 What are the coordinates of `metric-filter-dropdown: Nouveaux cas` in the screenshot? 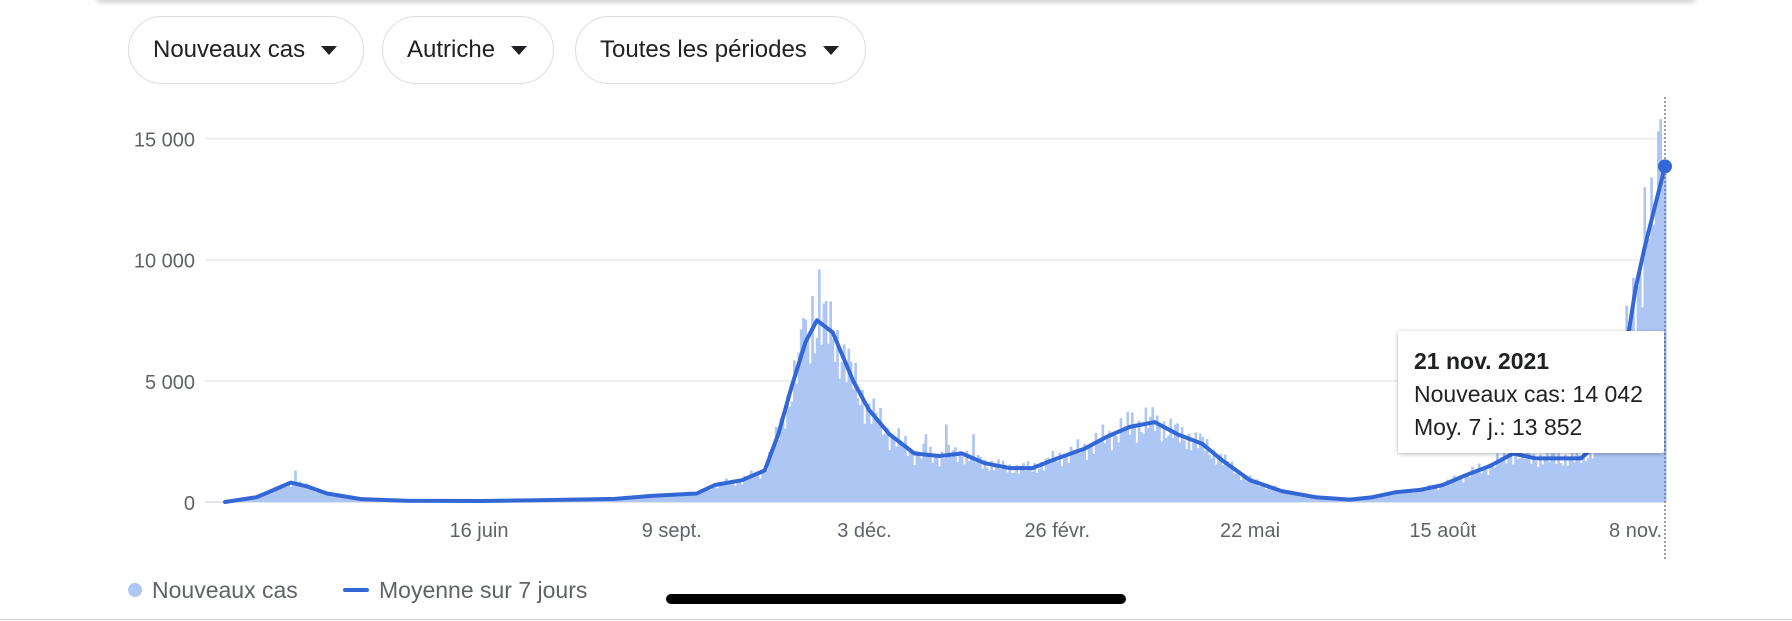 It's located at (246, 50).